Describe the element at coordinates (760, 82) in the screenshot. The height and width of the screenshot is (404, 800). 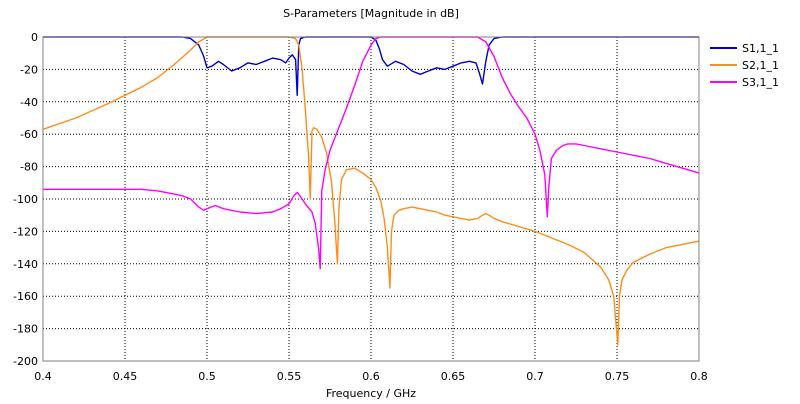
I see `legend-label-3: S3,1_1` at that location.